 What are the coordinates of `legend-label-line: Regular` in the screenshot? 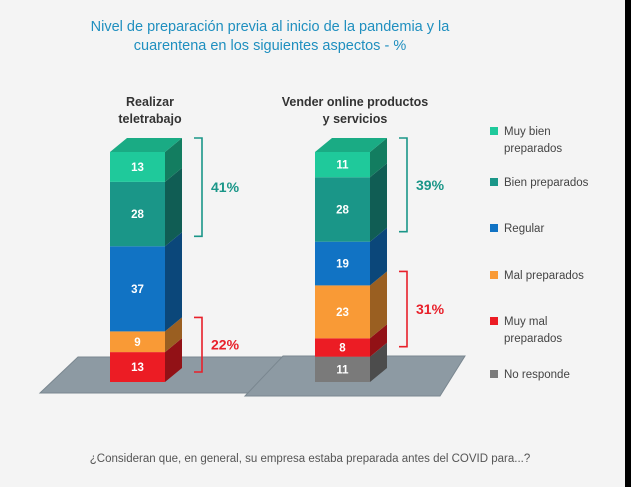 It's located at (524, 229).